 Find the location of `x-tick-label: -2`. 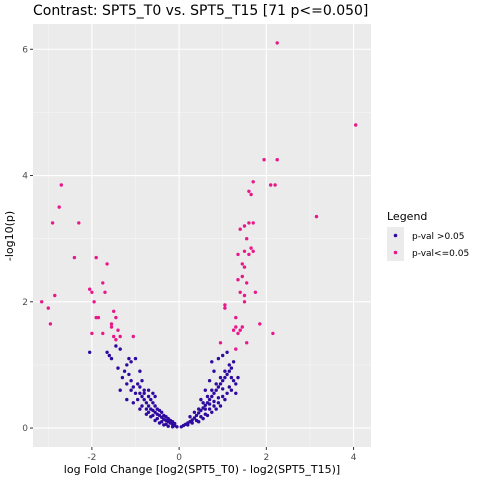

x-tick-label: -2 is located at coordinates (91, 458).